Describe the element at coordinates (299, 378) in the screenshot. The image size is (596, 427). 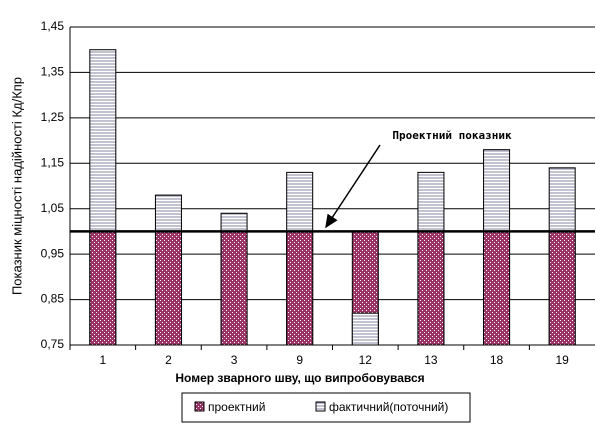
I see `x-axis-label: Номер зварного шву, що випробовувався` at that location.